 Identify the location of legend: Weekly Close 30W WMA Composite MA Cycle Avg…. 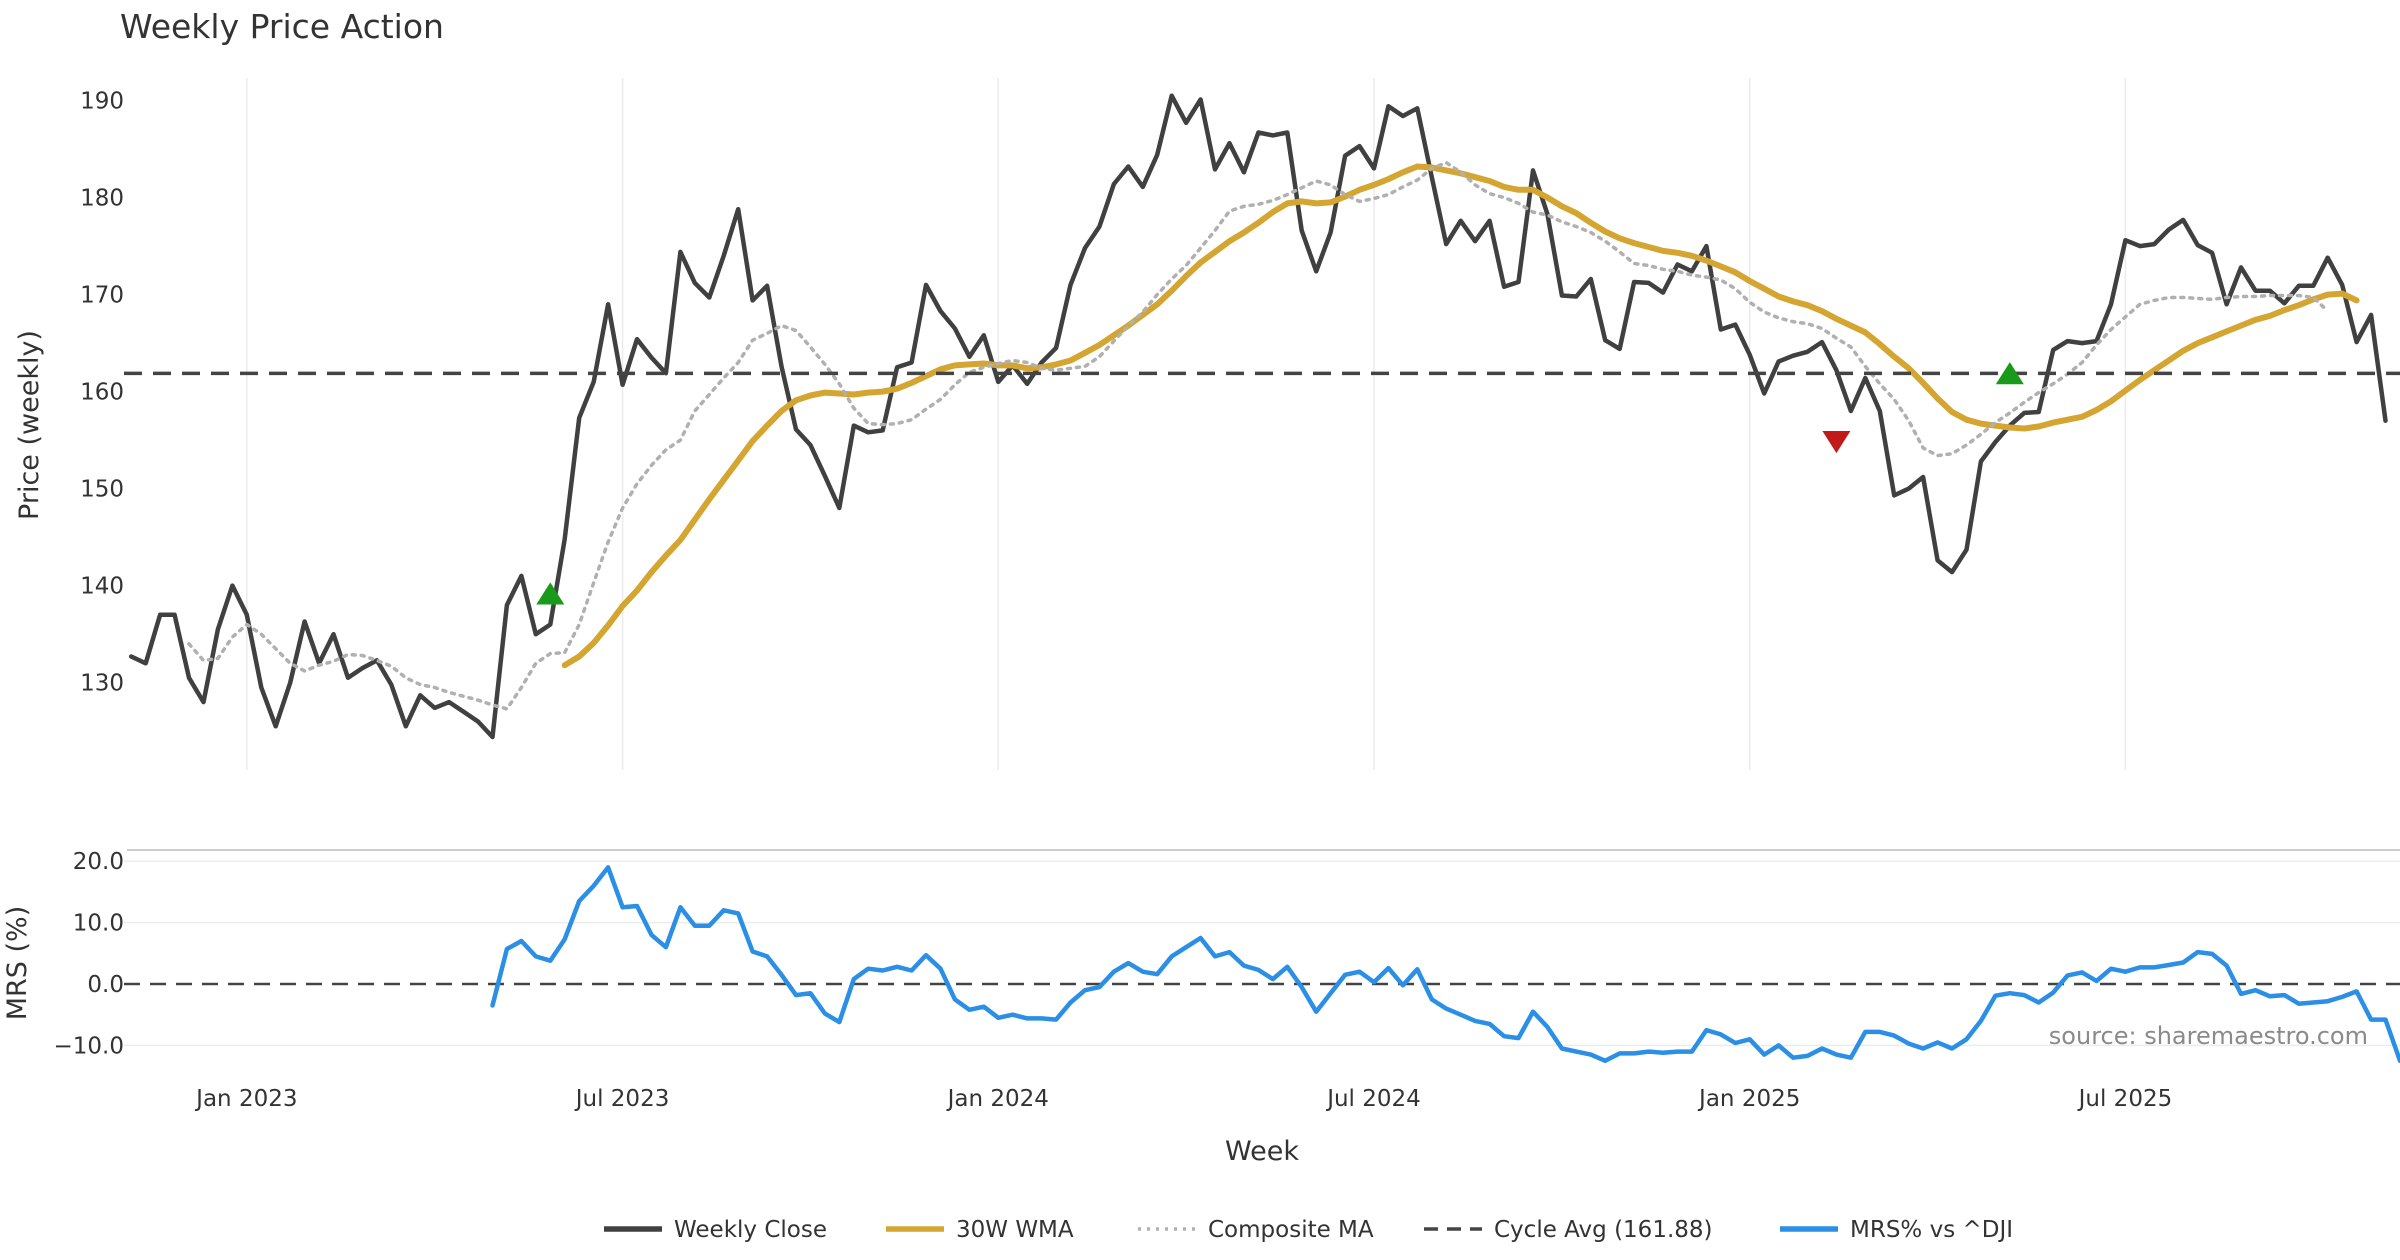
(1308, 1230).